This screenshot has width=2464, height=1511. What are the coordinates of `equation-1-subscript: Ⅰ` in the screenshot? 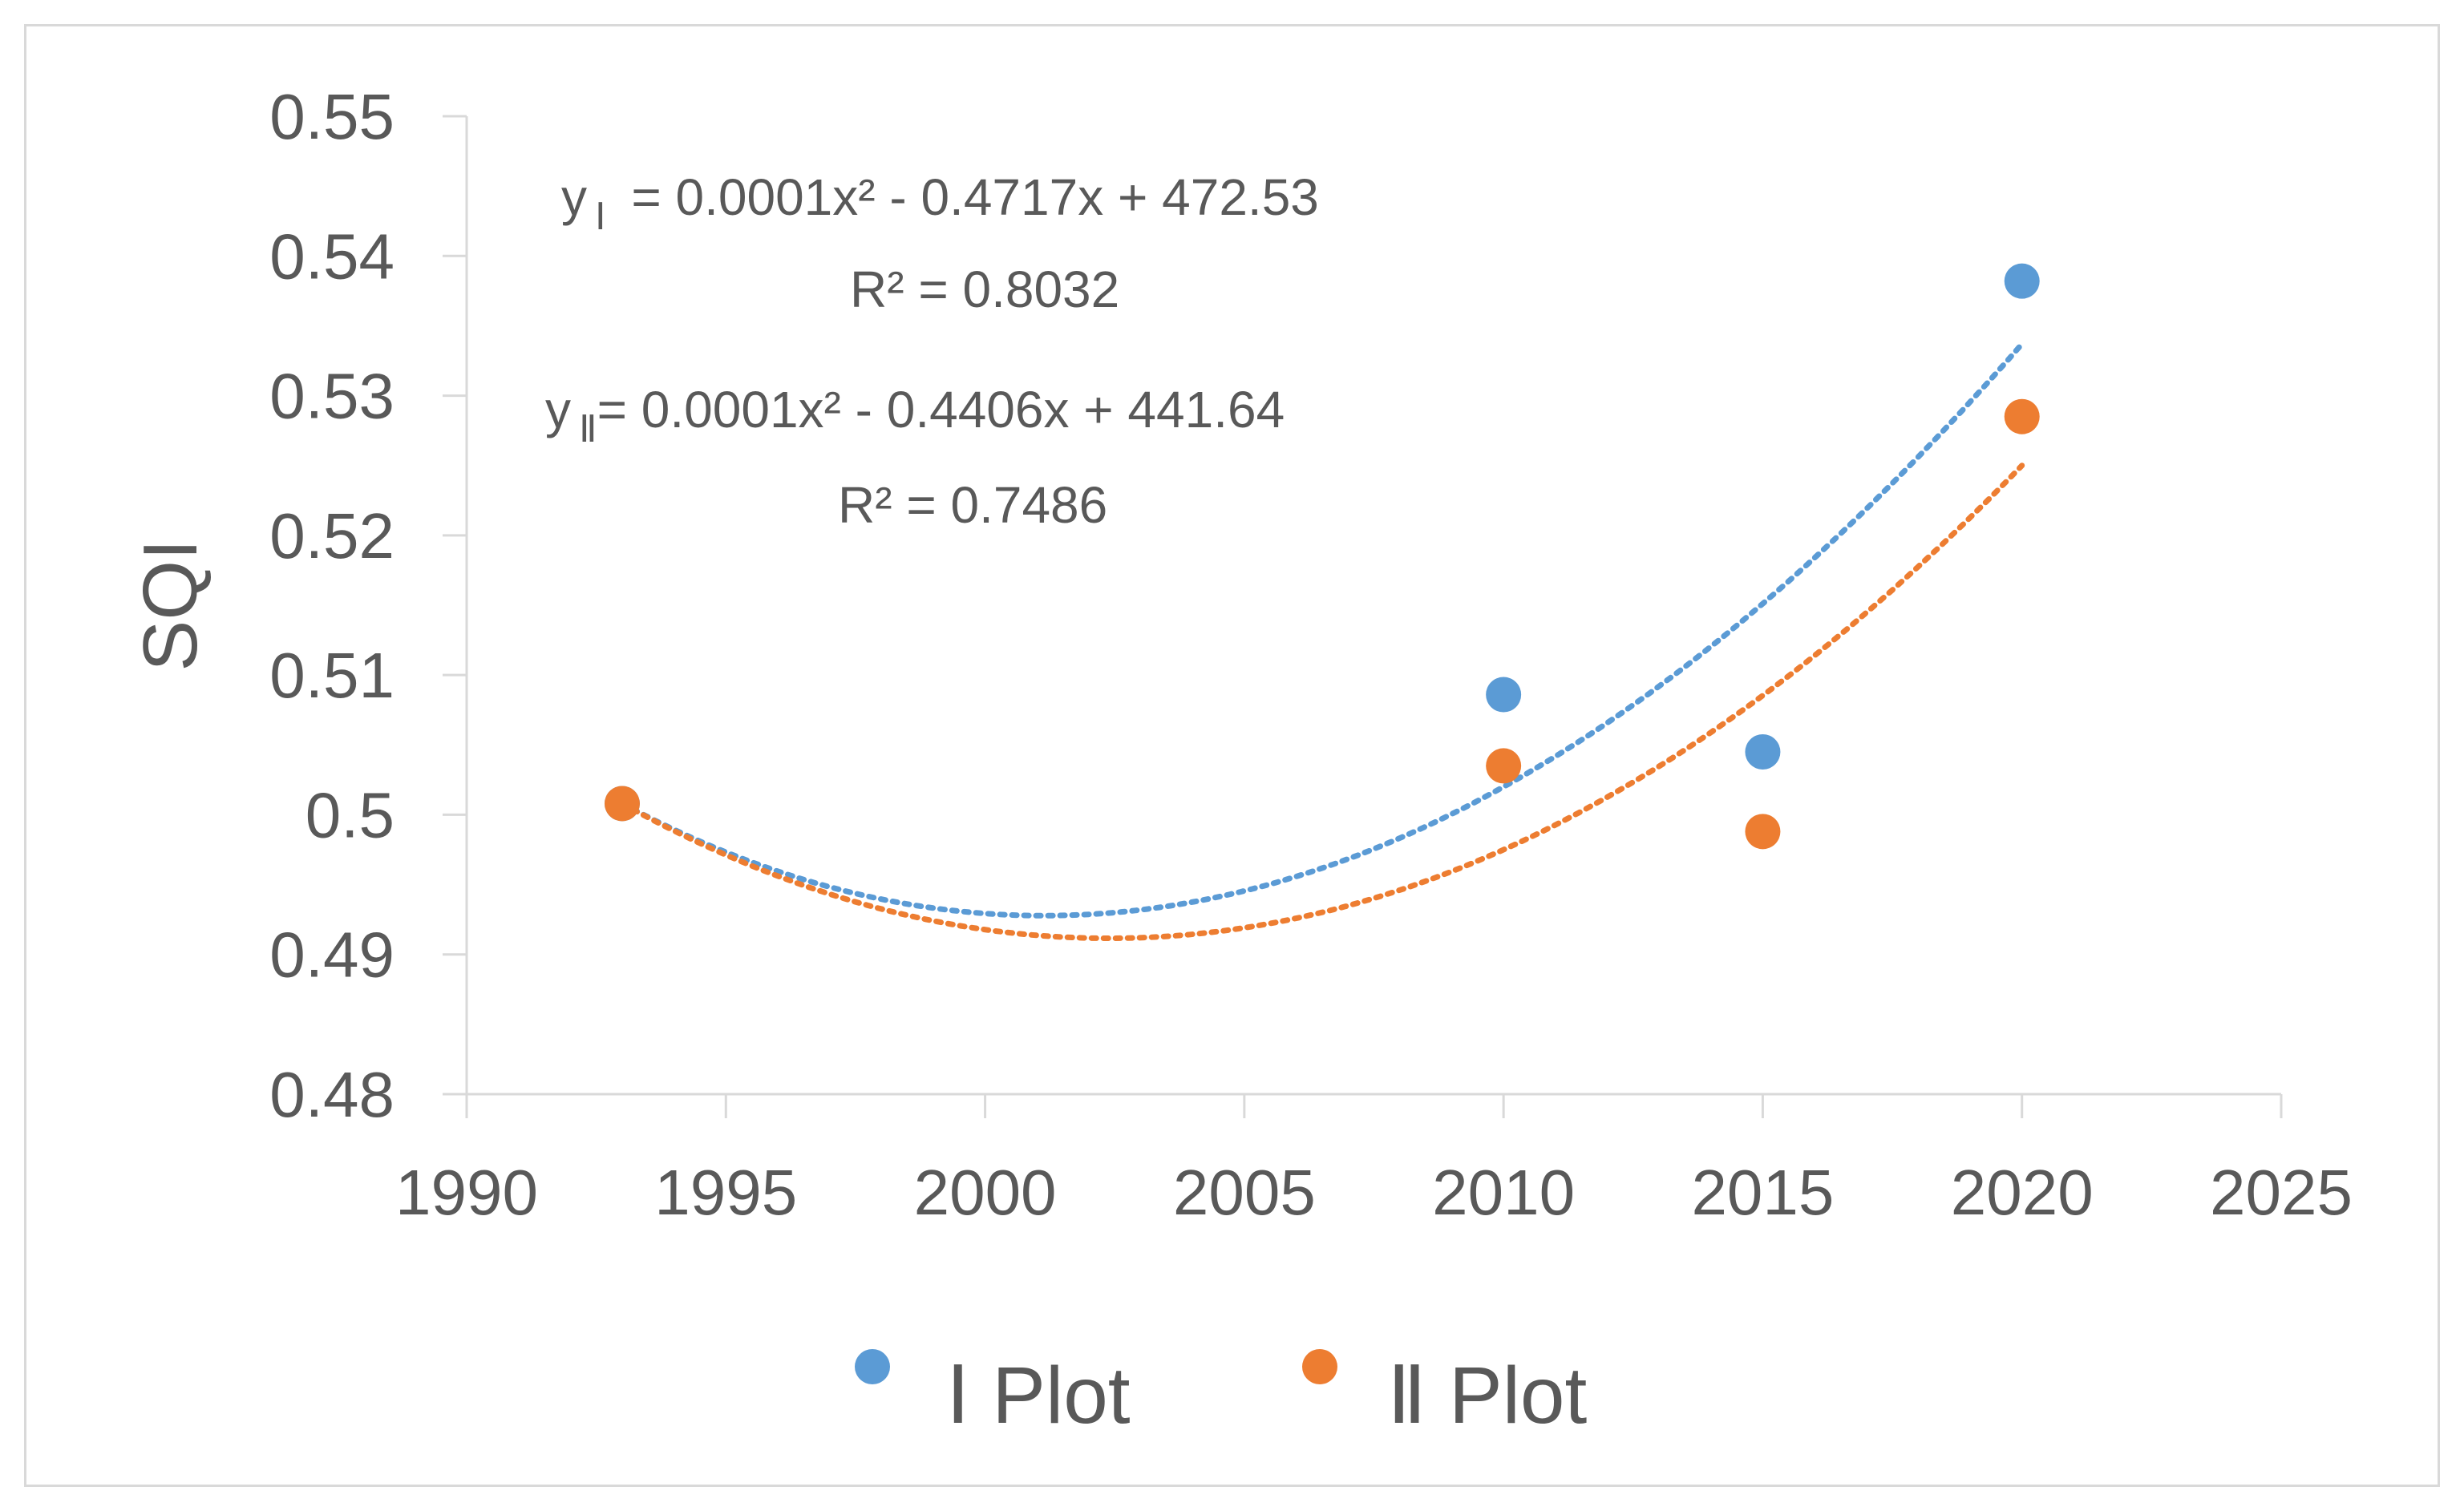 It's located at (600, 216).